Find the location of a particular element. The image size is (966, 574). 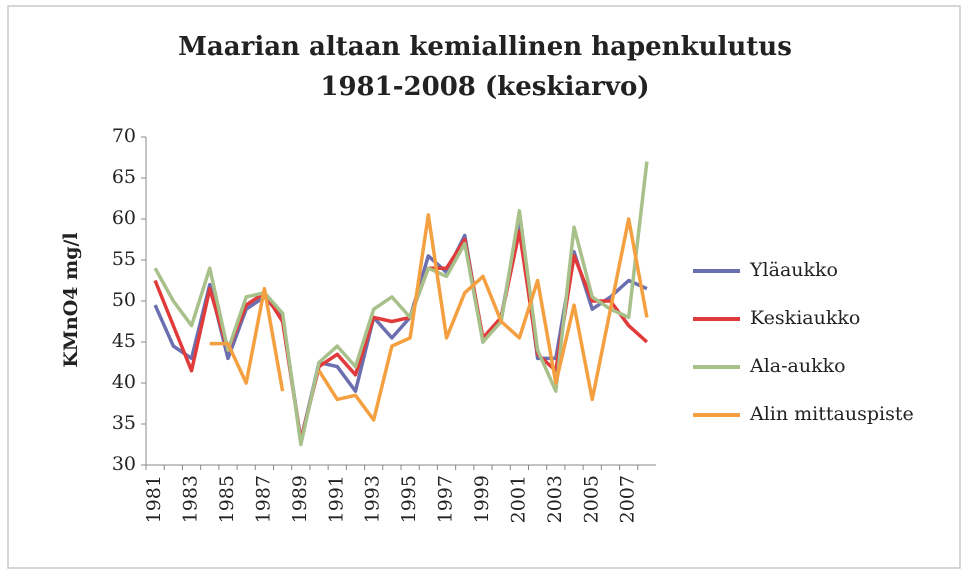

y-tick-label: 45 is located at coordinates (124, 341).